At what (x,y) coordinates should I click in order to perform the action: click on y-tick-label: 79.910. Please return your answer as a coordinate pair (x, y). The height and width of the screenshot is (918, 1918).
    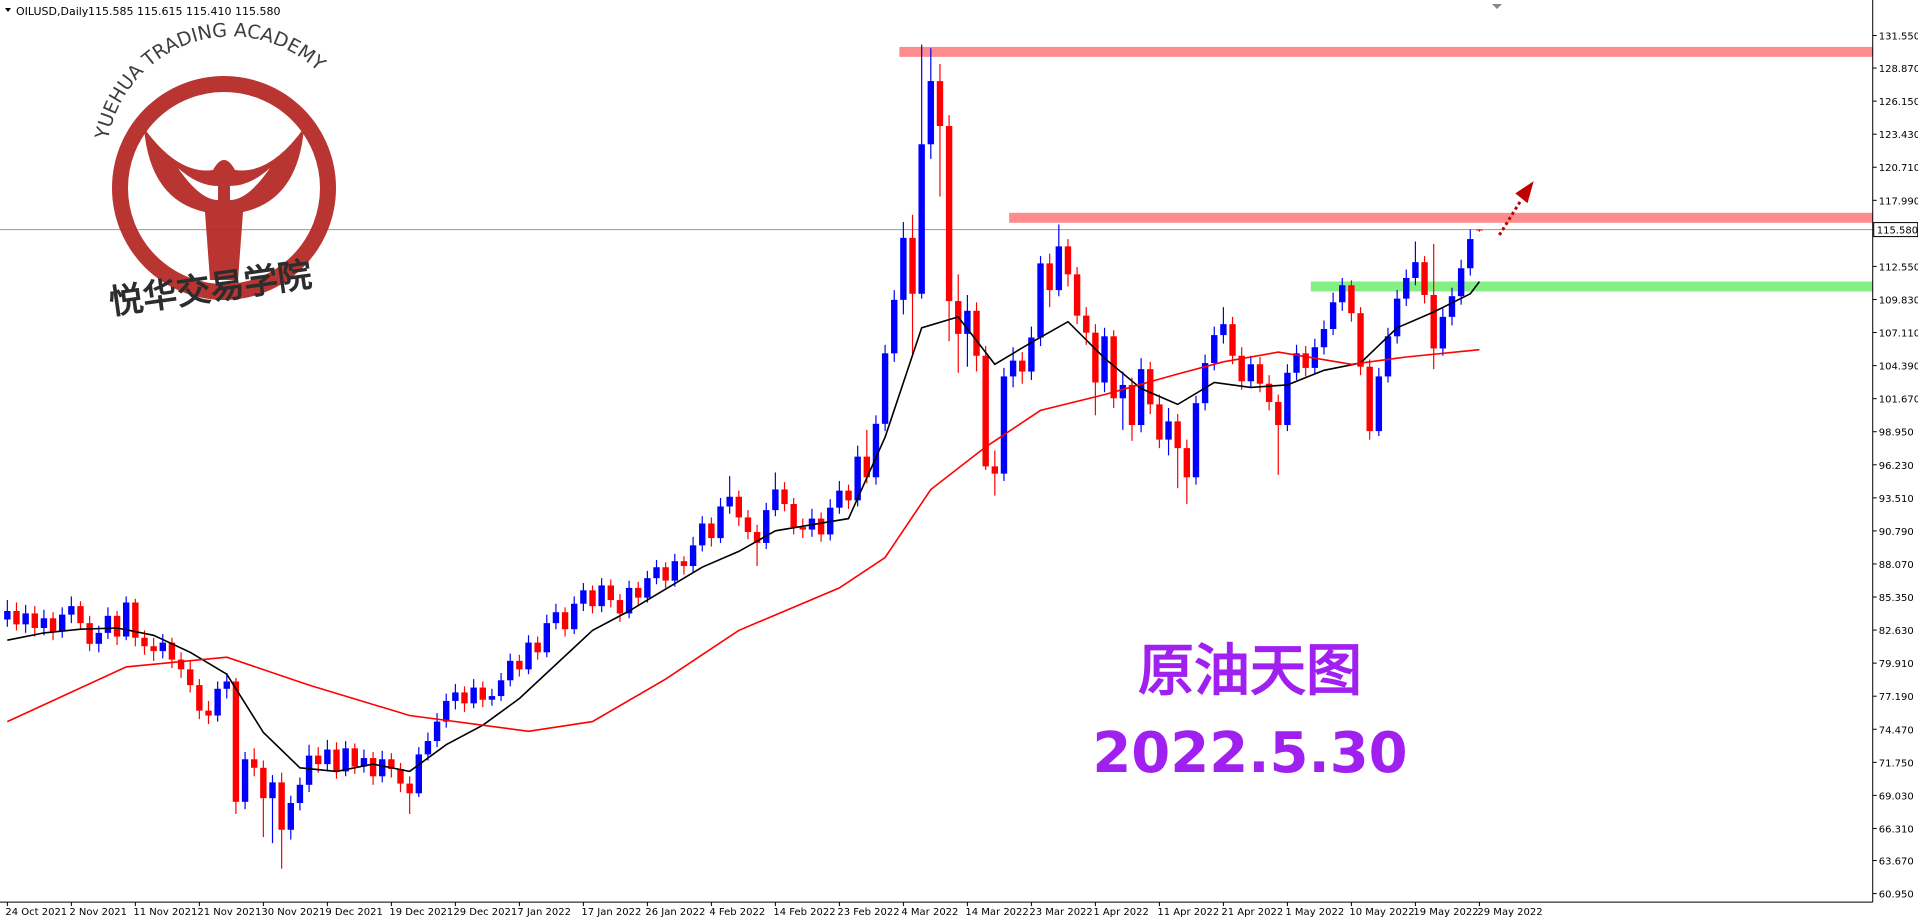
    Looking at the image, I should click on (1896, 664).